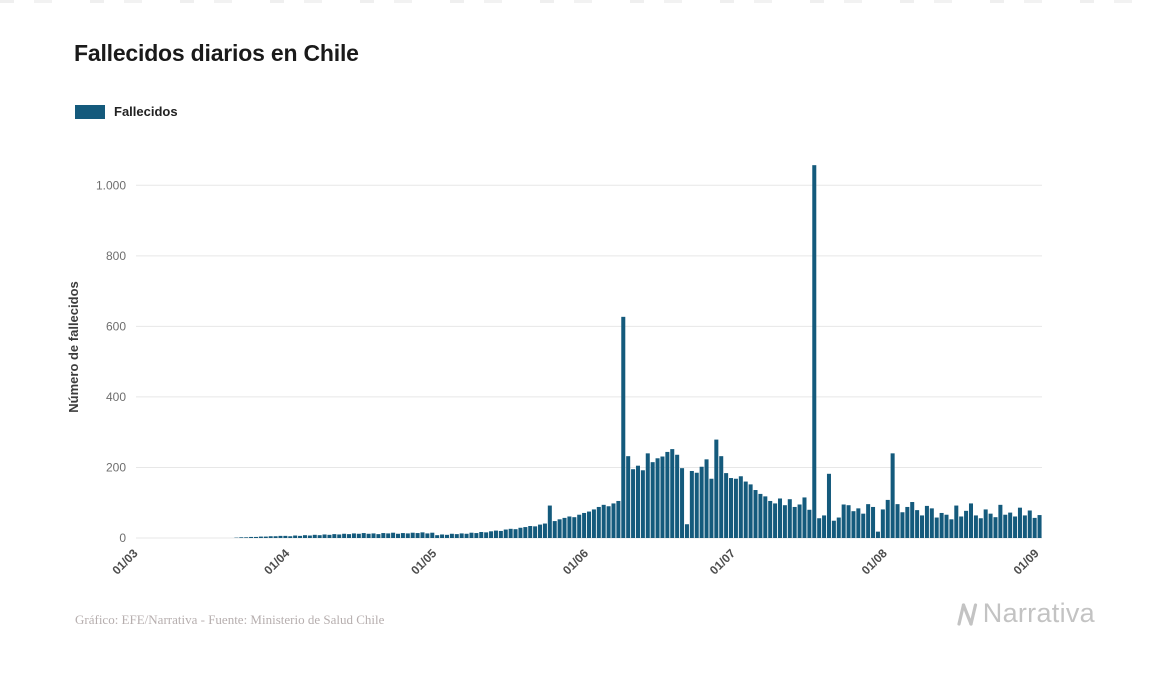  What do you see at coordinates (124, 561) in the screenshot?
I see `x-tick-label: 01/03` at bounding box center [124, 561].